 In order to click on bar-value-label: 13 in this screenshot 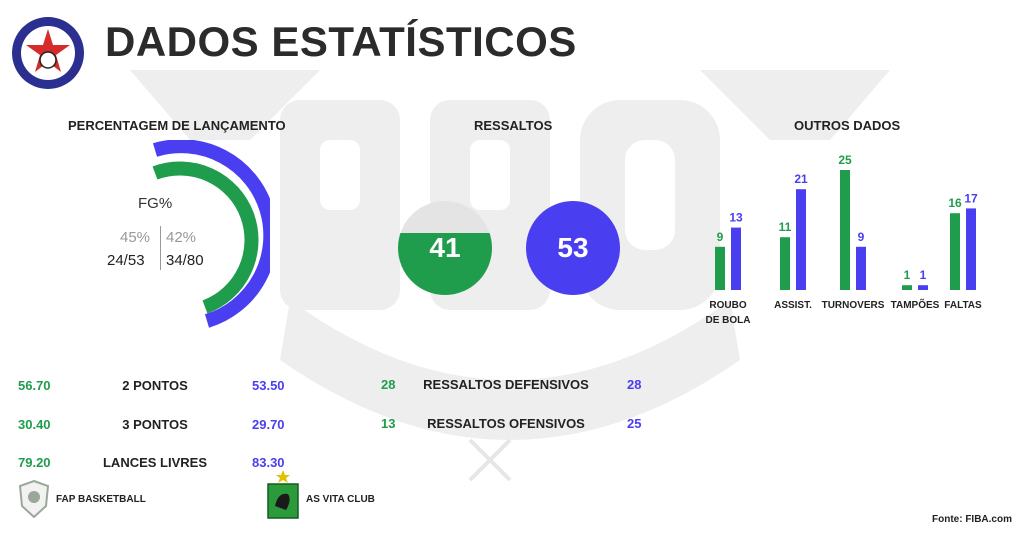, I will do `click(736, 218)`.